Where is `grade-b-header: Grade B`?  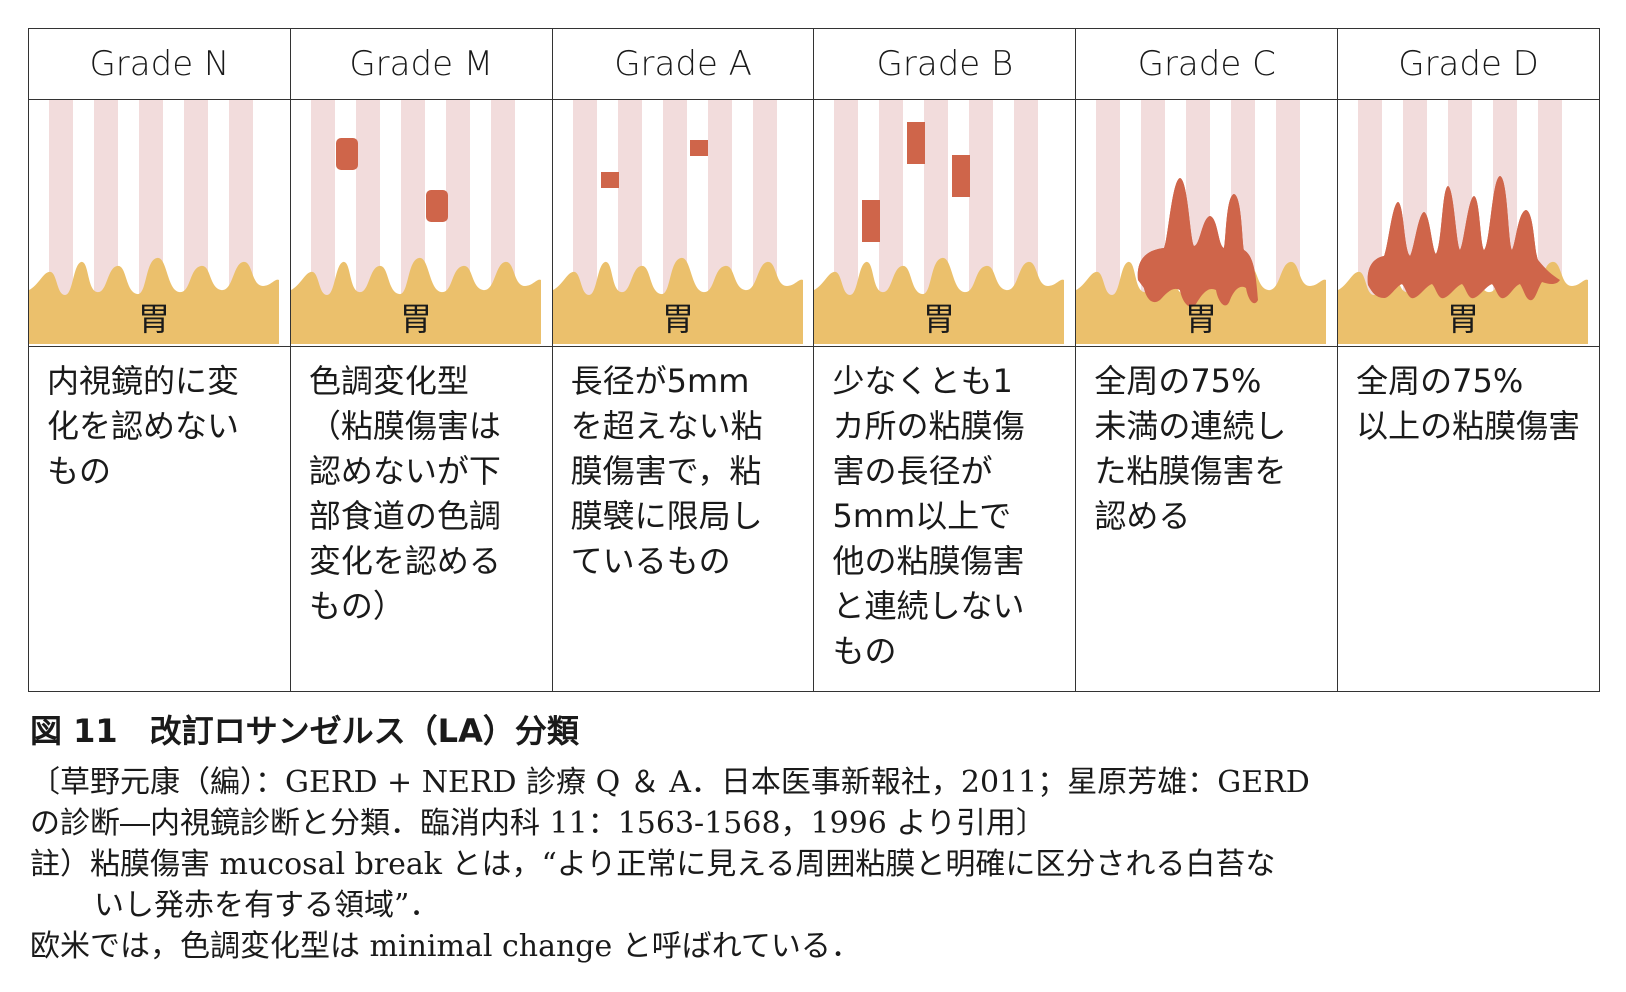
grade-b-header: Grade B is located at coordinates (945, 64).